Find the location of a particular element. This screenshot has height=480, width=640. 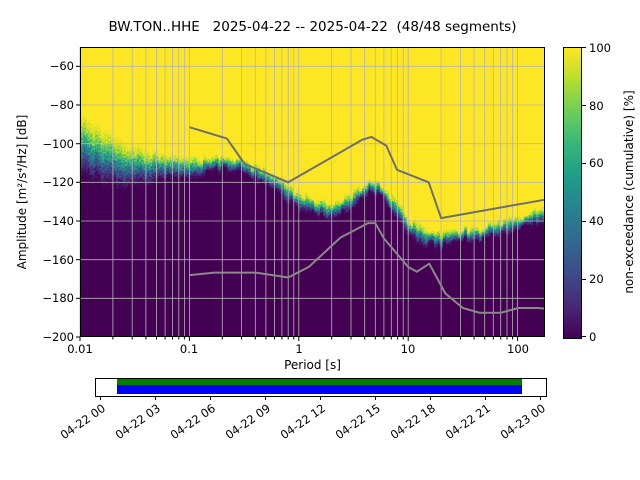

y-tick-label: −200 is located at coordinates (58, 337).